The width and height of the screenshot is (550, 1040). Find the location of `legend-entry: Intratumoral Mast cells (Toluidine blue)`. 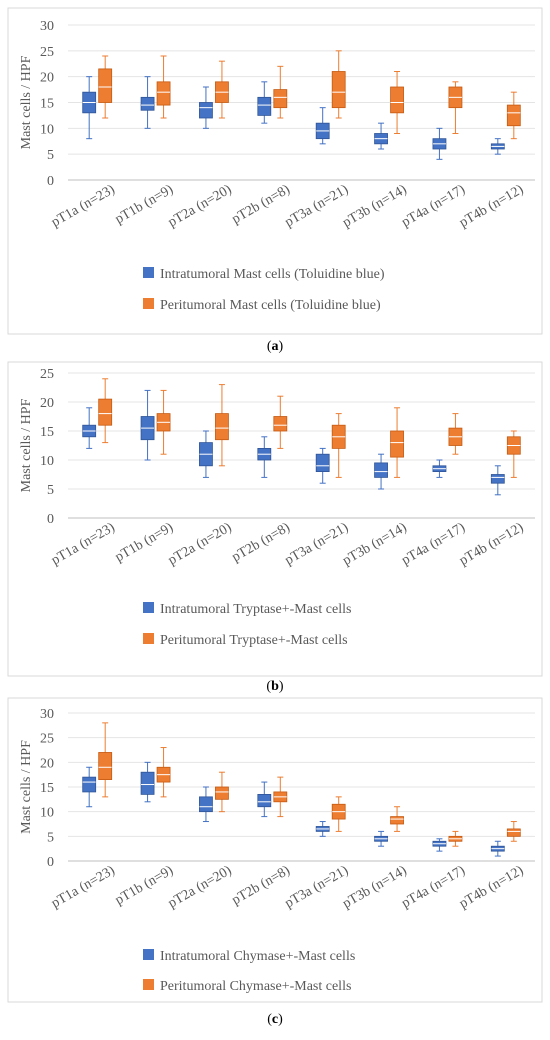

legend-entry: Intratumoral Mast cells (Toluidine blue) is located at coordinates (272, 274).